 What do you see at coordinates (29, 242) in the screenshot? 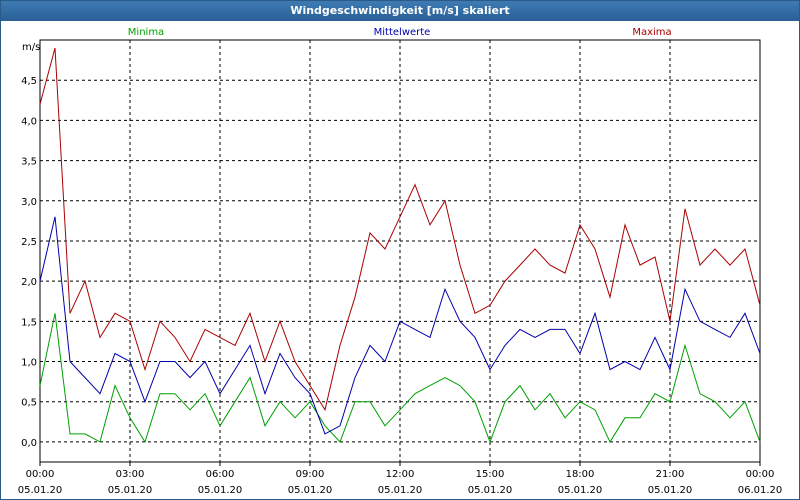
I see `y-tick-label: 2,5` at bounding box center [29, 242].